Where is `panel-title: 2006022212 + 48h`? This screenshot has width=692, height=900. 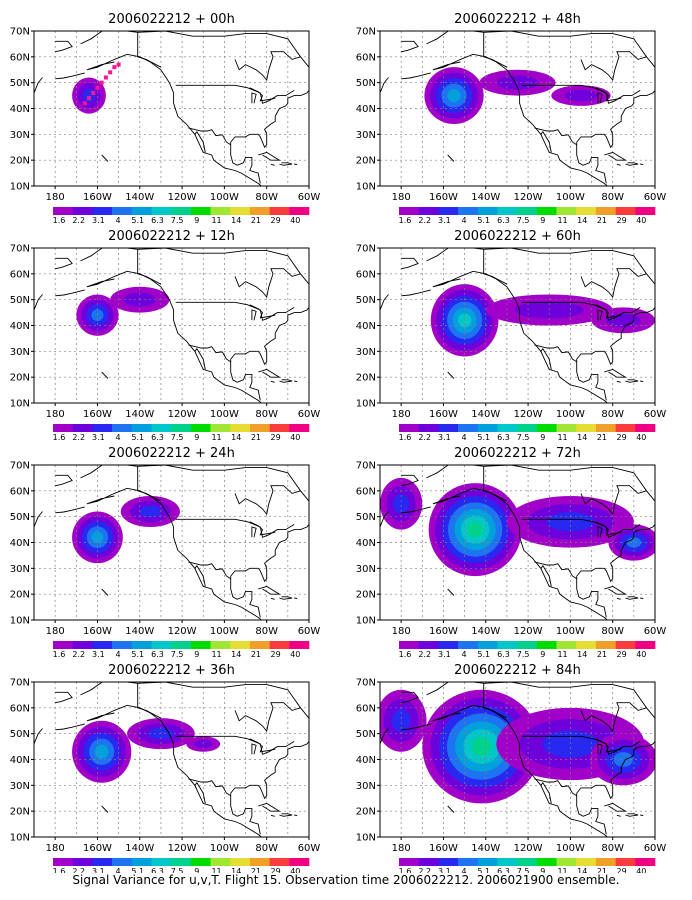 panel-title: 2006022212 + 48h is located at coordinates (517, 19).